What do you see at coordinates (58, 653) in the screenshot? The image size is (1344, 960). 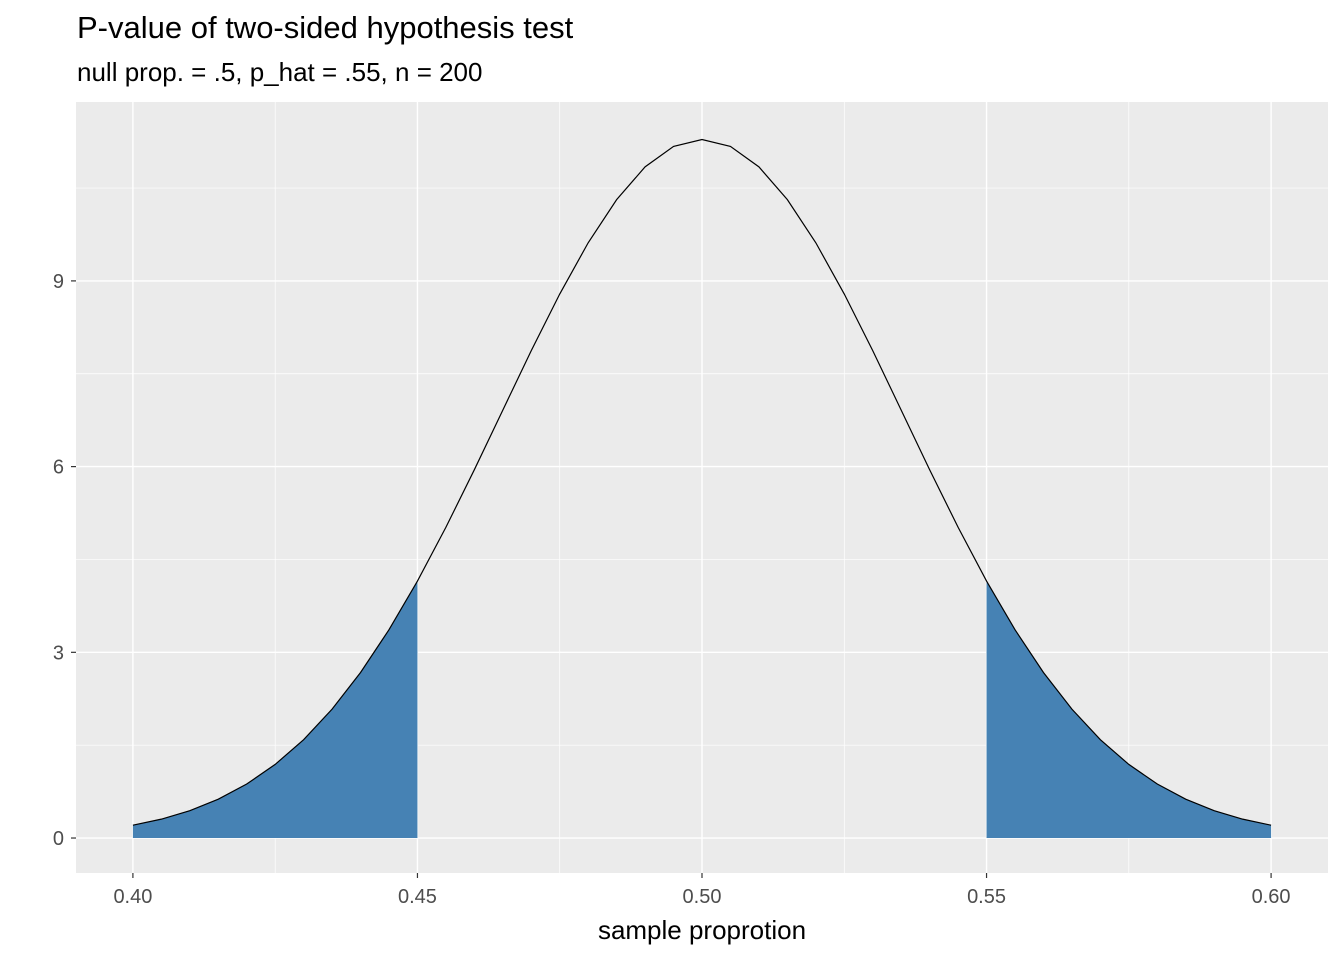 I see `y-tick-label: 3` at bounding box center [58, 653].